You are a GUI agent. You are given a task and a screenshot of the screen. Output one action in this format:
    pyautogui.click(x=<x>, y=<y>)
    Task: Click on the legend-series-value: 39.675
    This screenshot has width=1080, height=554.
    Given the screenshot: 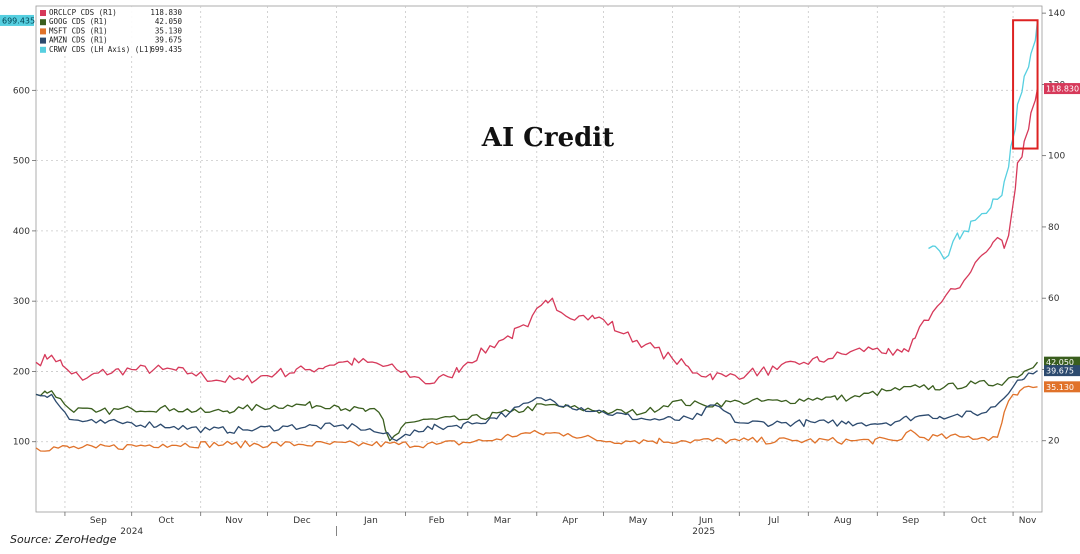 What is the action you would take?
    pyautogui.click(x=168, y=40)
    